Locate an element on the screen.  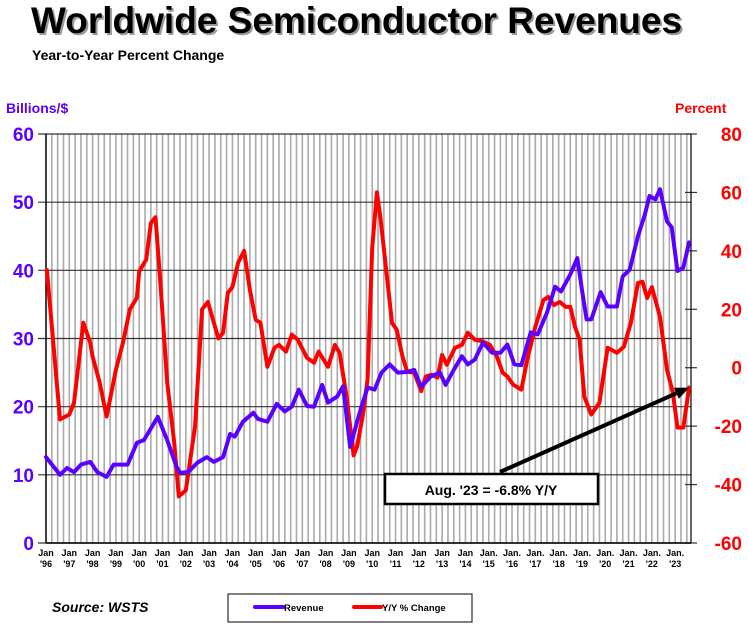
x-tick-label-year: '22 is located at coordinates (652, 564).